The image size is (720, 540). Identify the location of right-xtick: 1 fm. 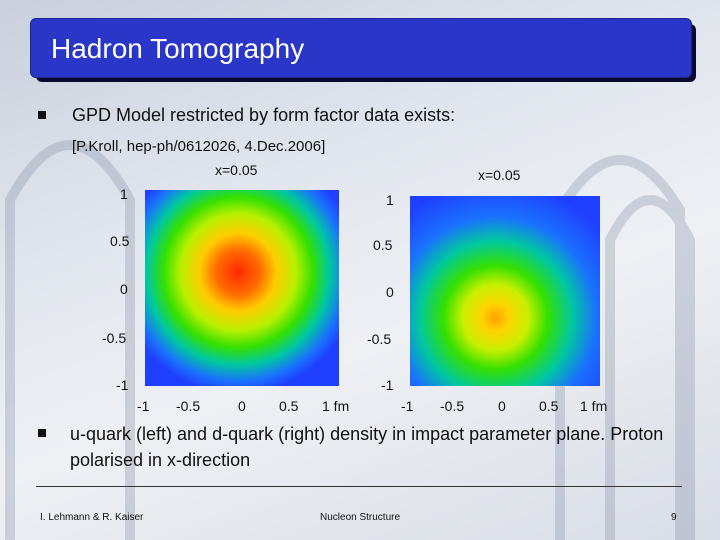
(594, 406).